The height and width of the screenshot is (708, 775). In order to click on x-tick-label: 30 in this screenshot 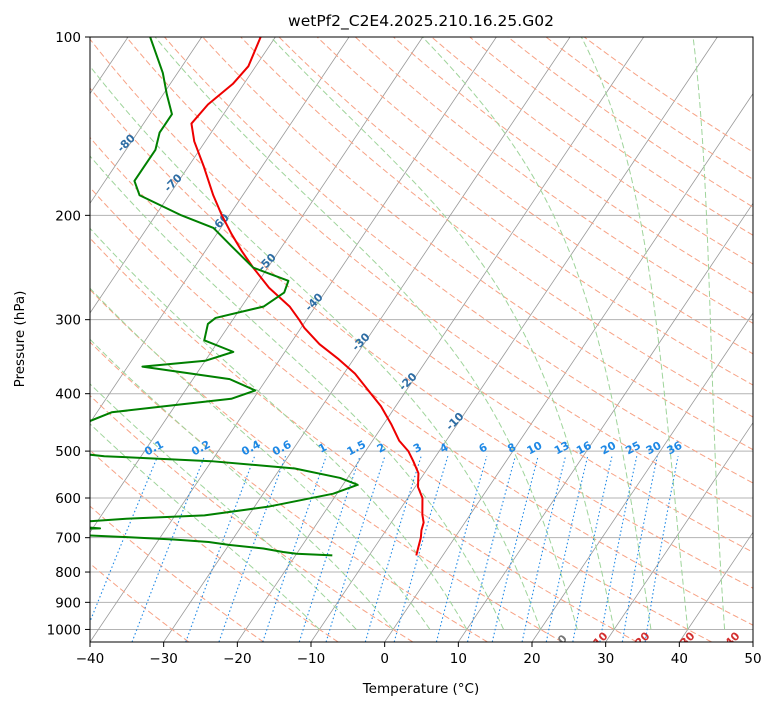, I will do `click(605, 659)`.